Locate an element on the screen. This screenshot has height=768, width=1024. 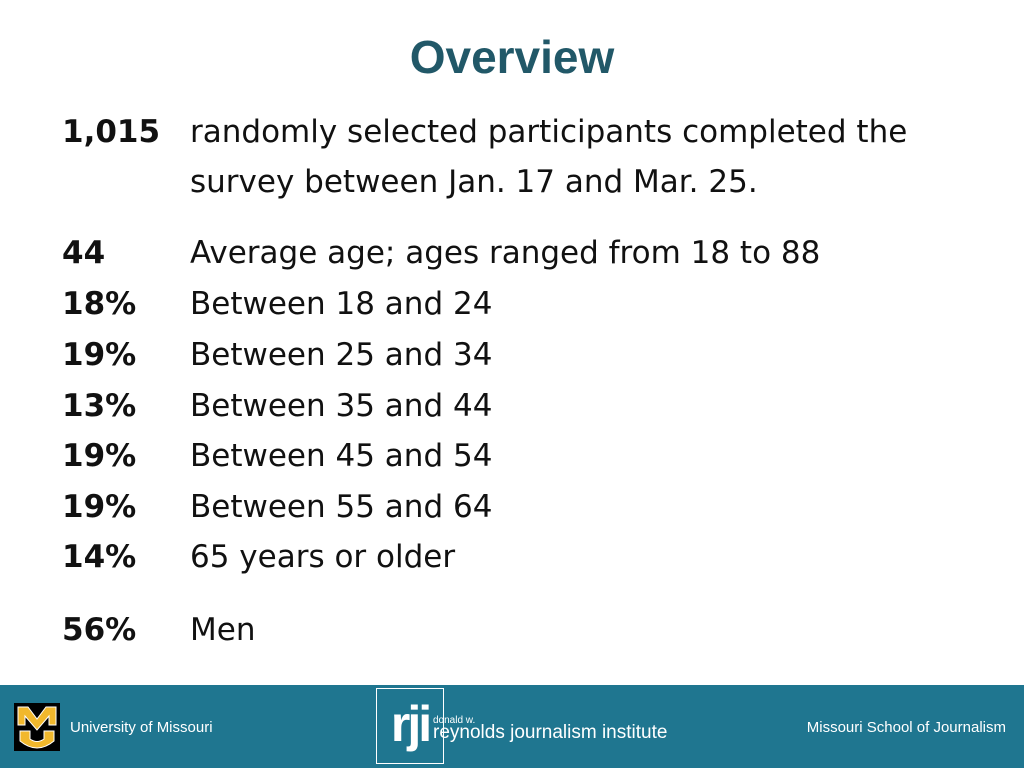
stat-value: 44 is located at coordinates (84, 253).